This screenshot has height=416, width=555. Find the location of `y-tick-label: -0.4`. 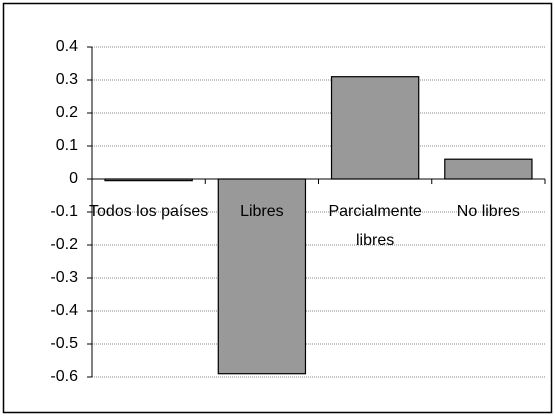

y-tick-label: -0.4 is located at coordinates (64, 310).